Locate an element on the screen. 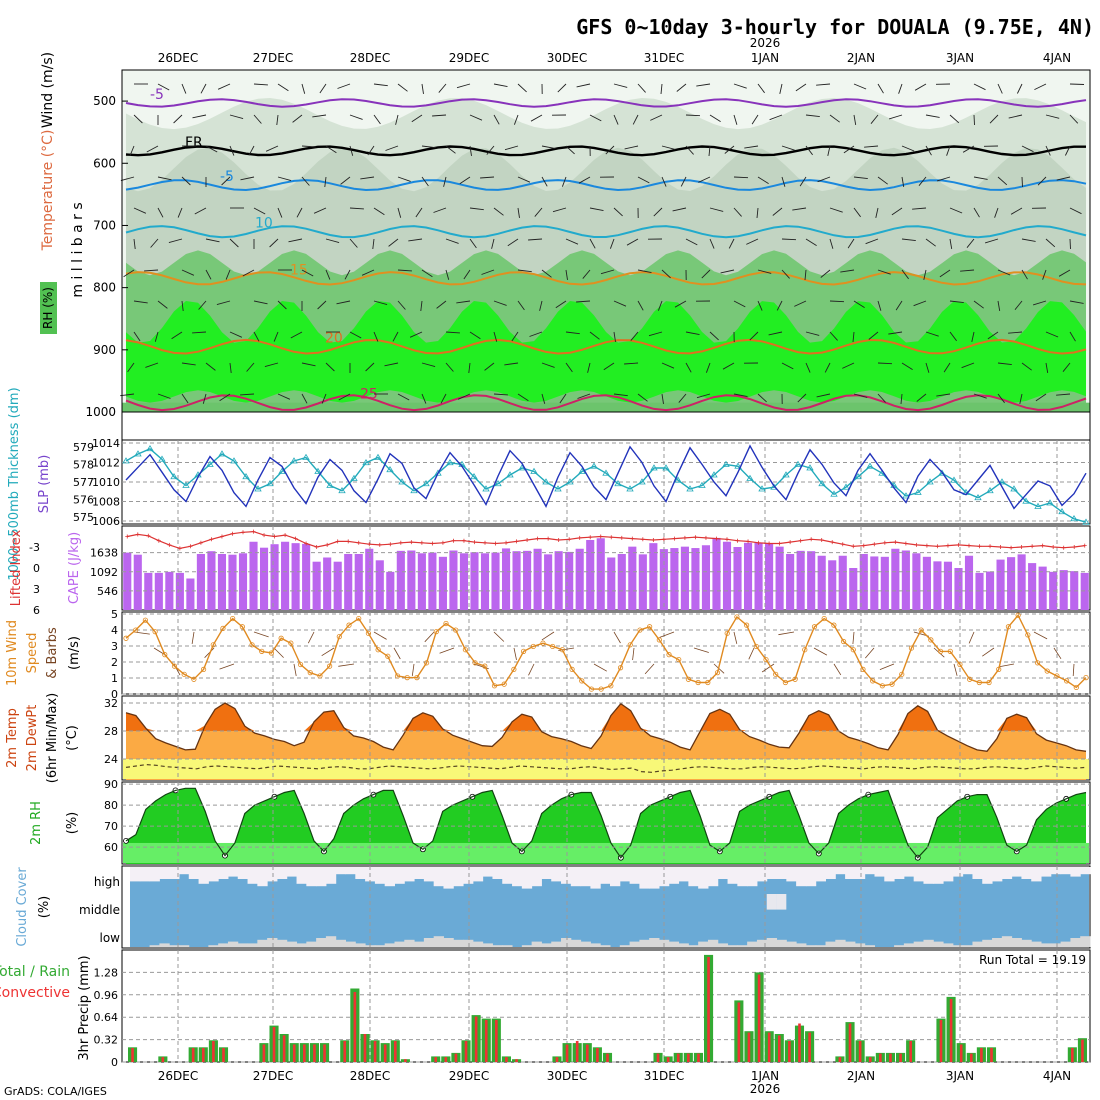  tick-label: 3 is located at coordinates (114, 646).